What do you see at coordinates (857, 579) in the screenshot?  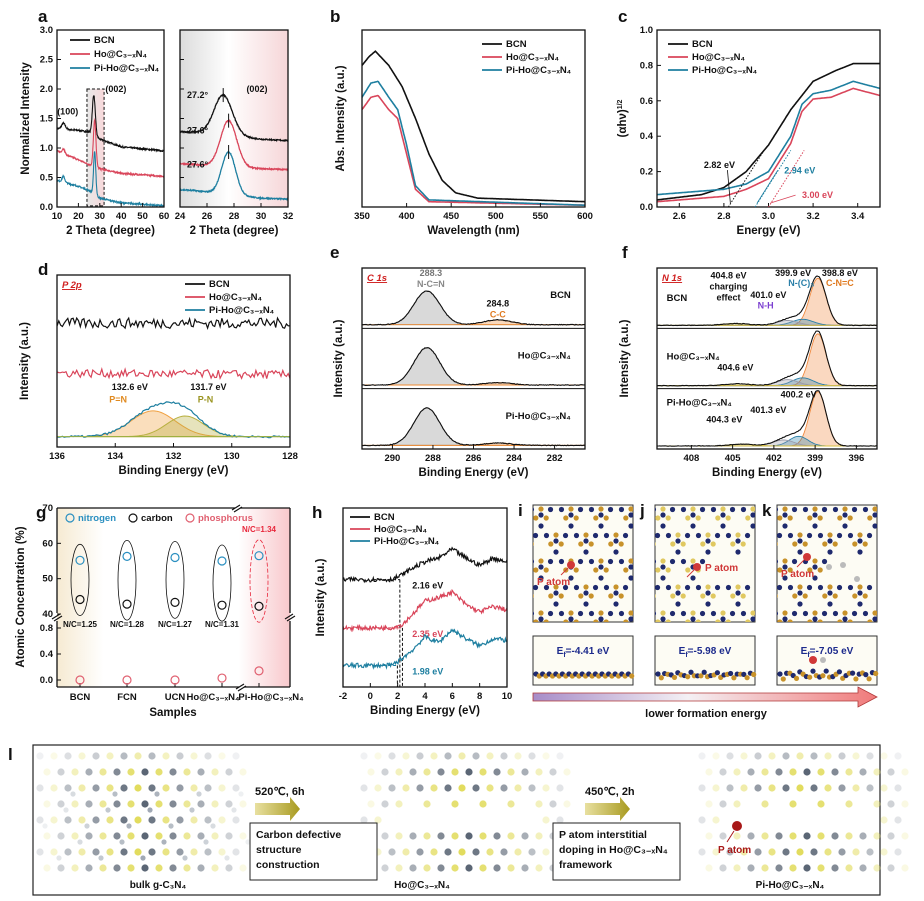 I see `h-atom` at bounding box center [857, 579].